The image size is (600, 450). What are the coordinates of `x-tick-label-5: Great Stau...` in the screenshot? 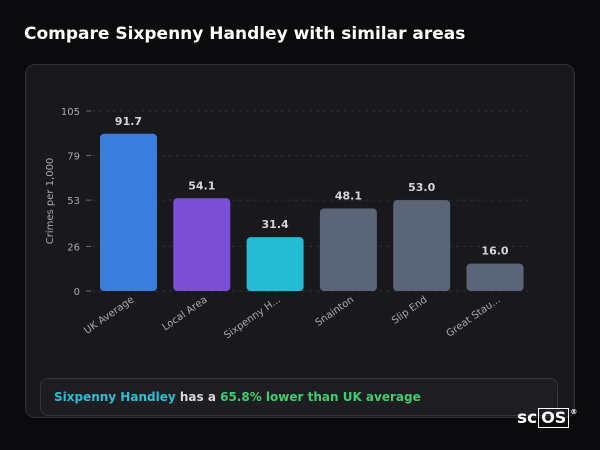 It's located at (474, 316).